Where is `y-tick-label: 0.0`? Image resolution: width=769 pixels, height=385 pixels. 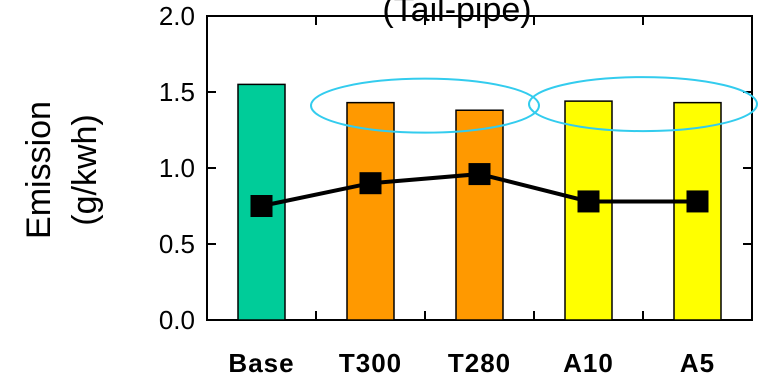 y-tick-label: 0.0 is located at coordinates (177, 320).